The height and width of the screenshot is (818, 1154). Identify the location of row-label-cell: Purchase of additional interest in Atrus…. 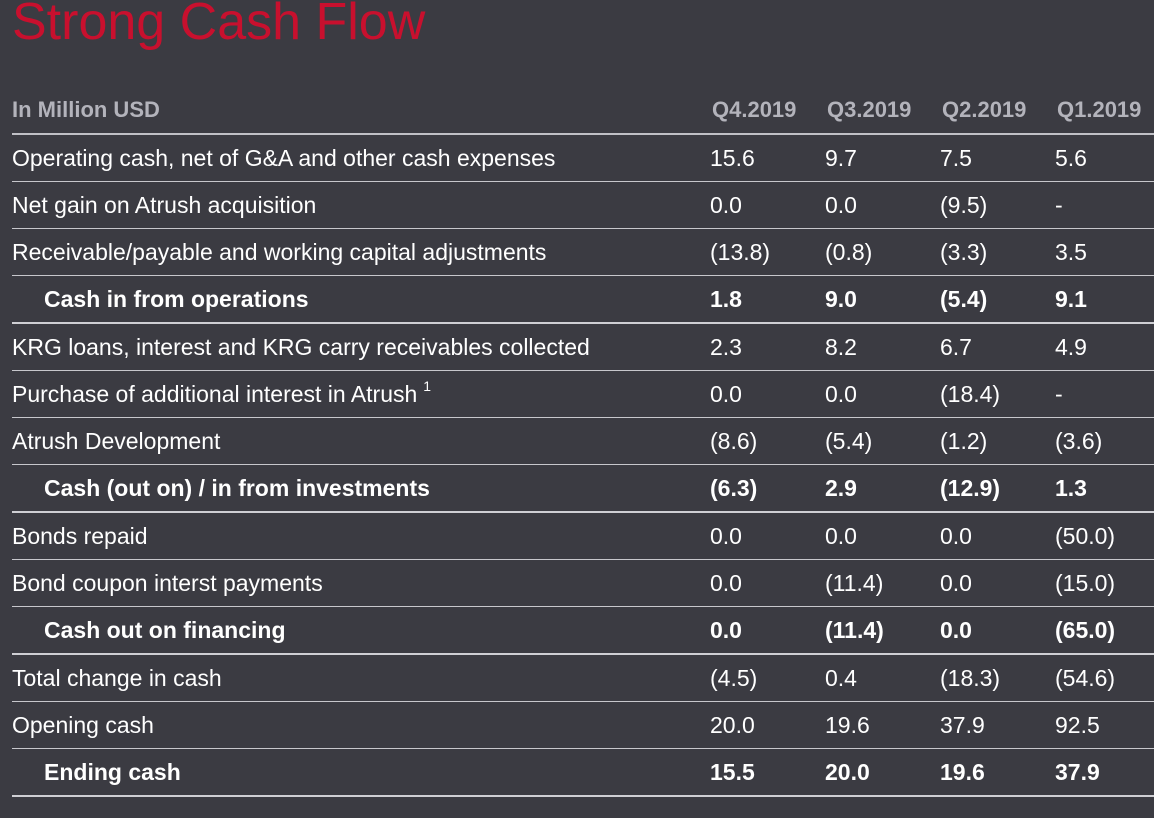
(361, 394).